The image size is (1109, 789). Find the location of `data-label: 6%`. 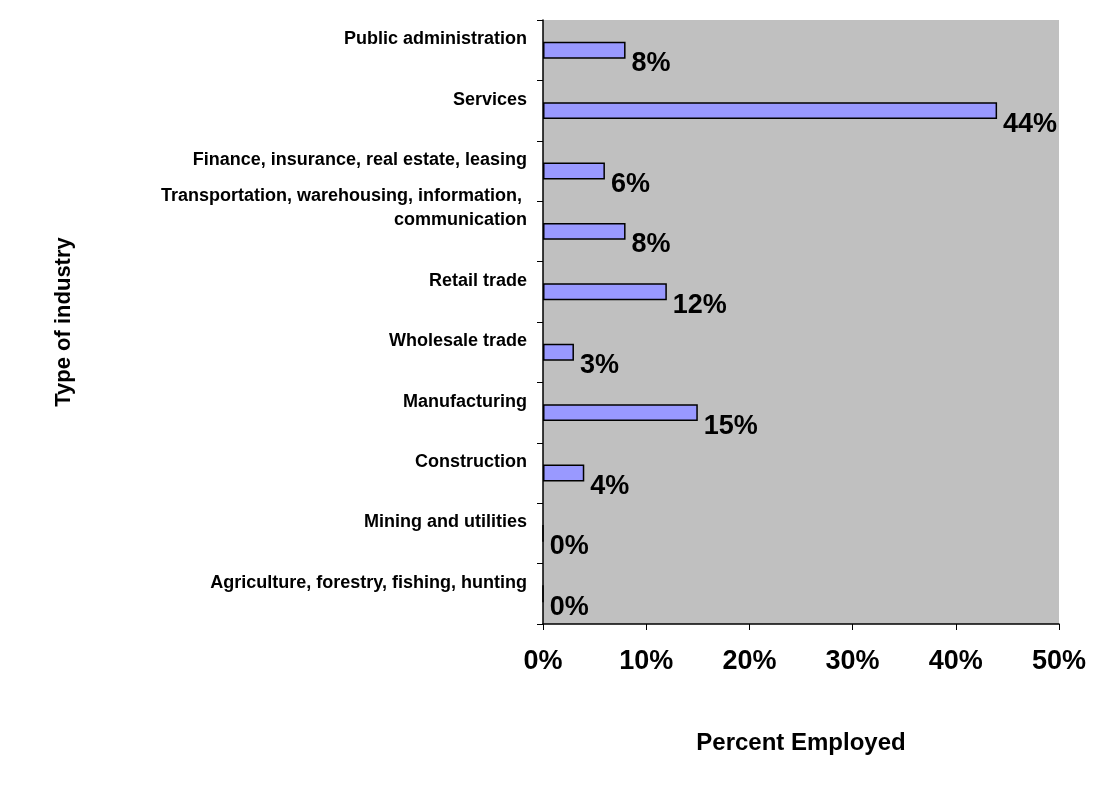

data-label: 6% is located at coordinates (630, 183).